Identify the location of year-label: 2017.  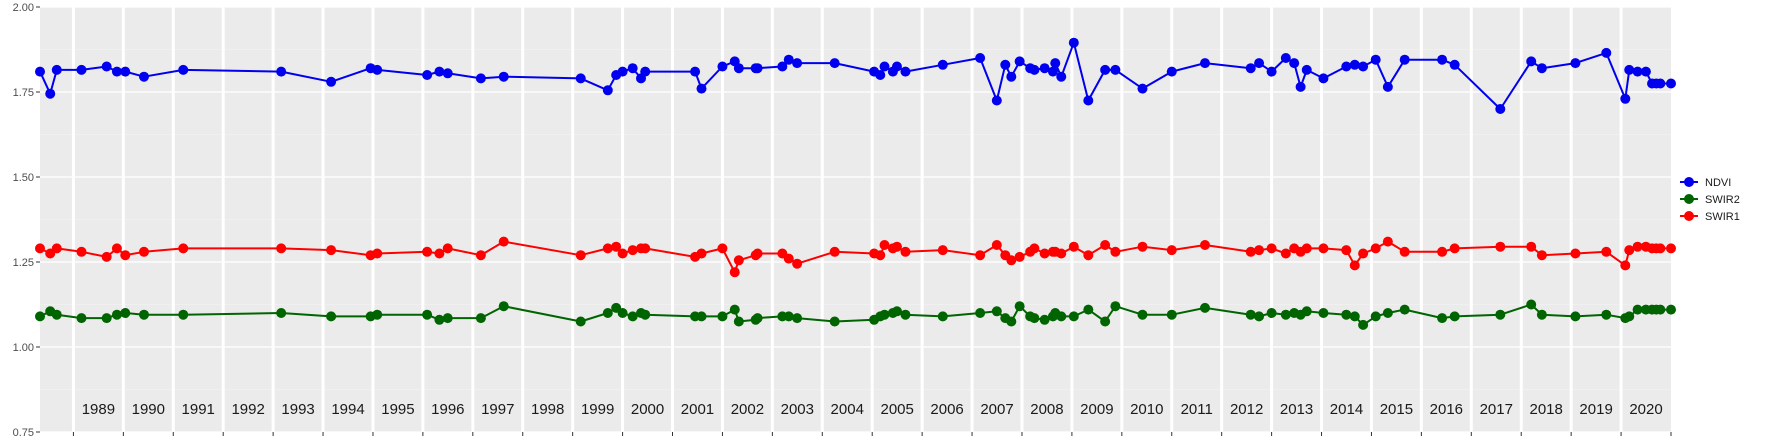
(1496, 409).